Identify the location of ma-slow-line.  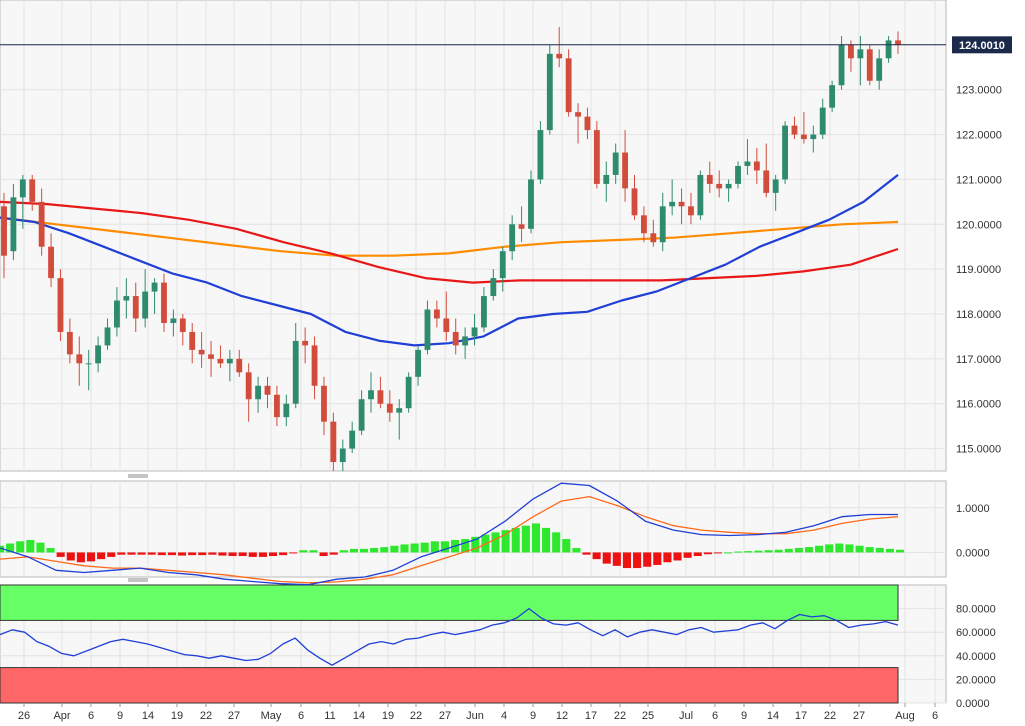
(449, 236).